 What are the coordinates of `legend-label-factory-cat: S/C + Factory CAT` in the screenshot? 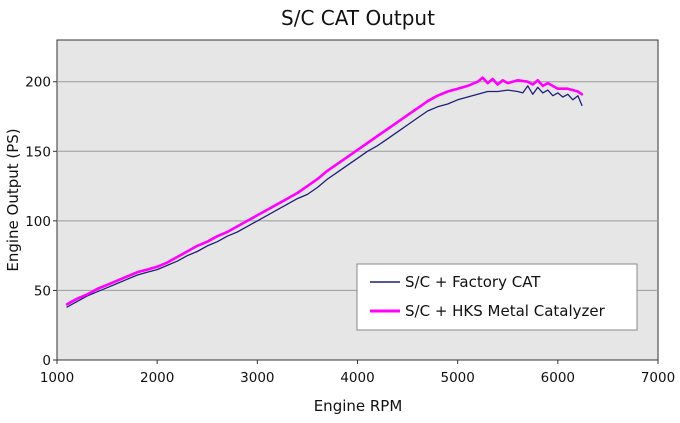 It's located at (473, 282).